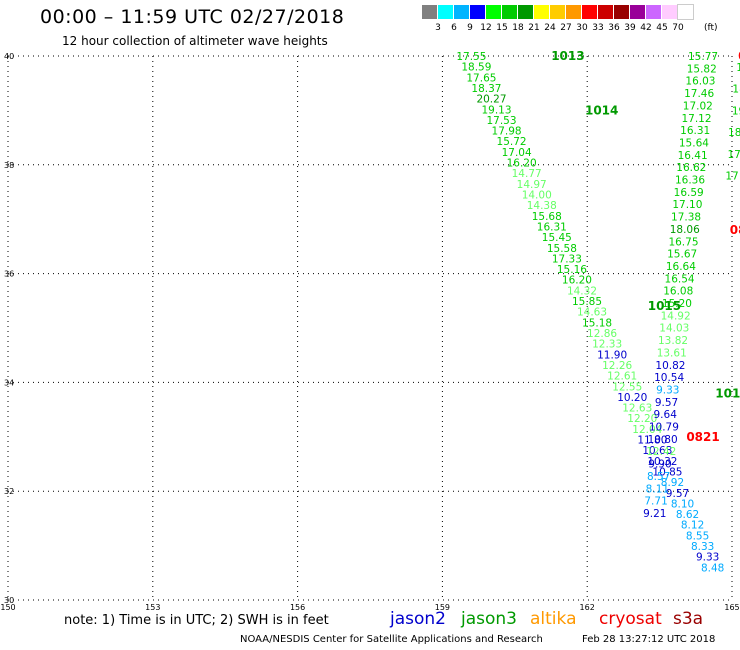 This screenshot has height=650, width=740. I want to click on wave-height-value: 9.90, so click(659, 465).